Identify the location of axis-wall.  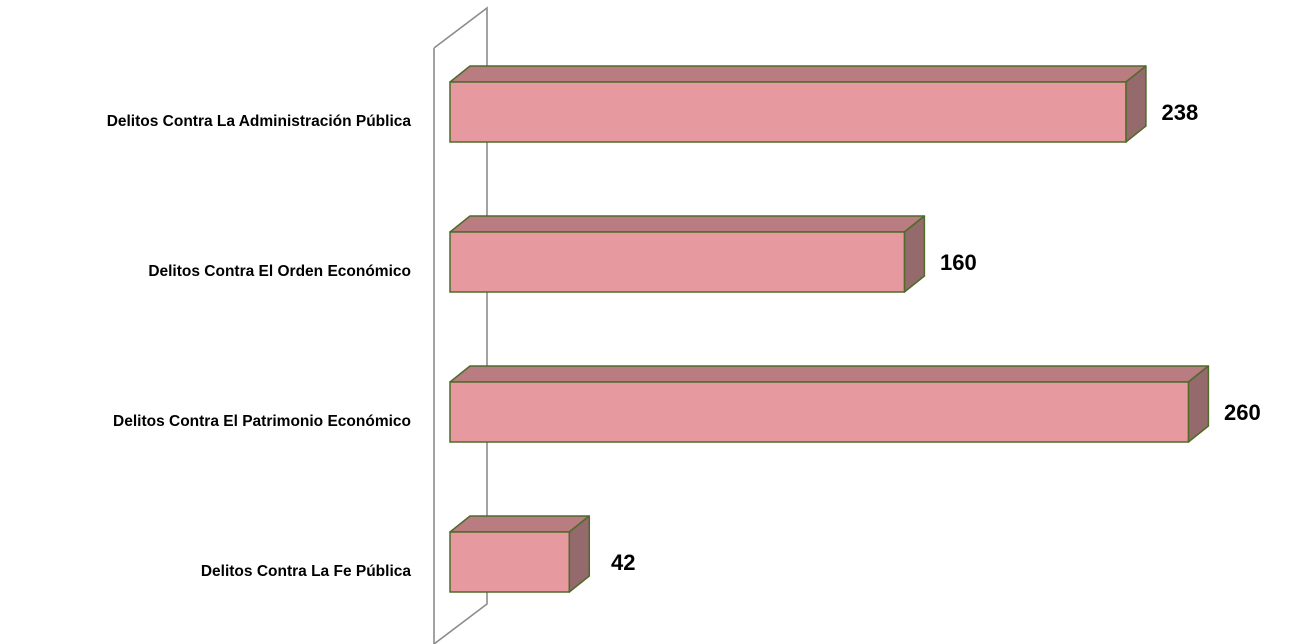
(460, 325).